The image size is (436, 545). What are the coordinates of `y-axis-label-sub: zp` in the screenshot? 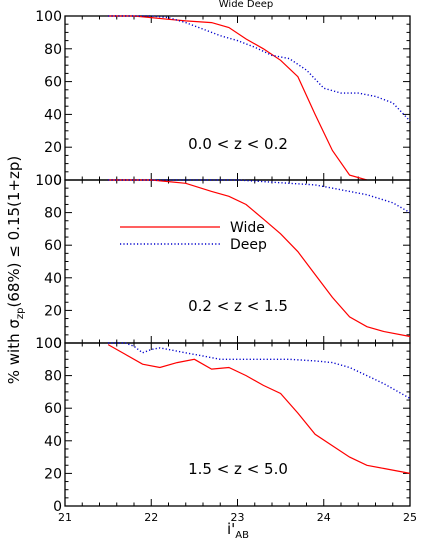 It's located at (20, 314).